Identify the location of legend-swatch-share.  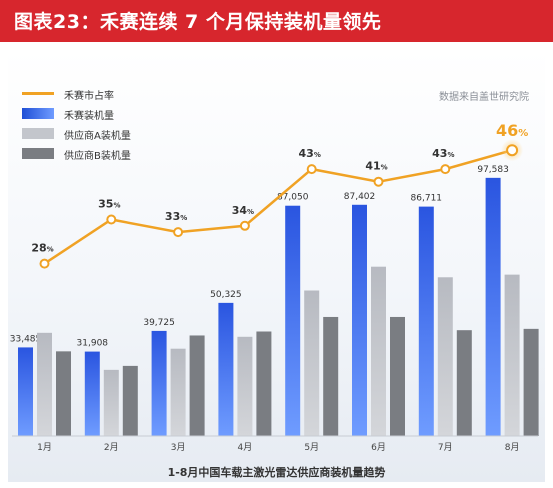
(38, 93).